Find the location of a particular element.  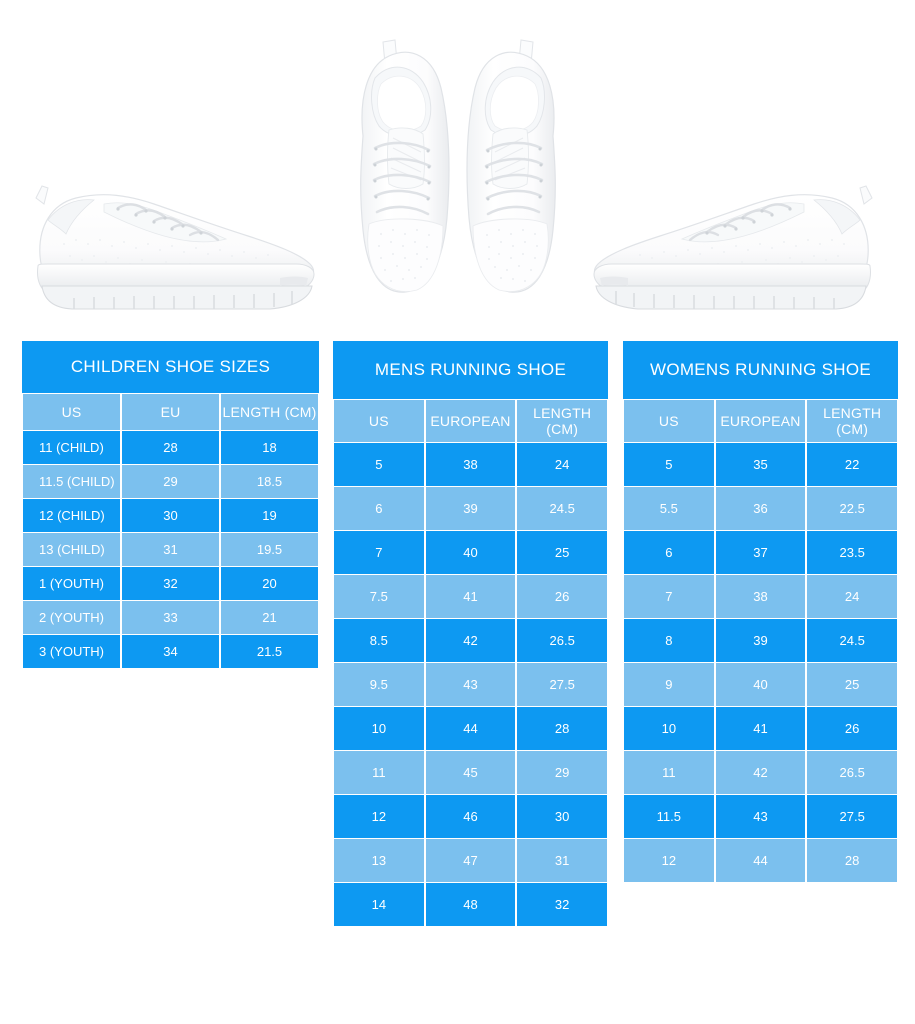

womens-table-header-row: US EUROPEAN LENGTH (CM) is located at coordinates (760, 421).